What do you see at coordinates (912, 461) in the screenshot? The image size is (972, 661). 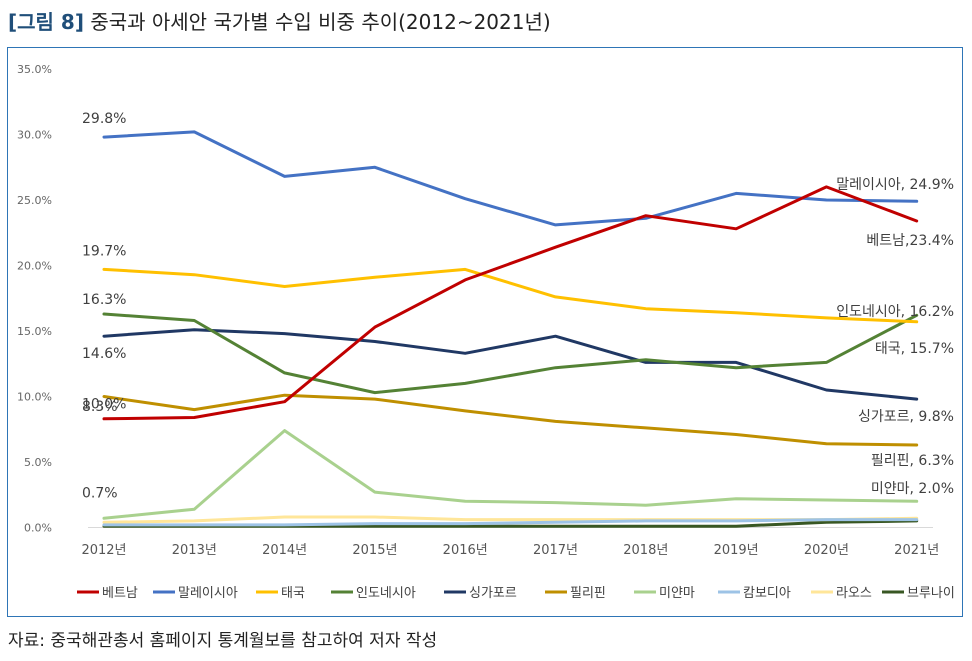 I see `end-label-필리핀: 필리핀, 6.3%` at bounding box center [912, 461].